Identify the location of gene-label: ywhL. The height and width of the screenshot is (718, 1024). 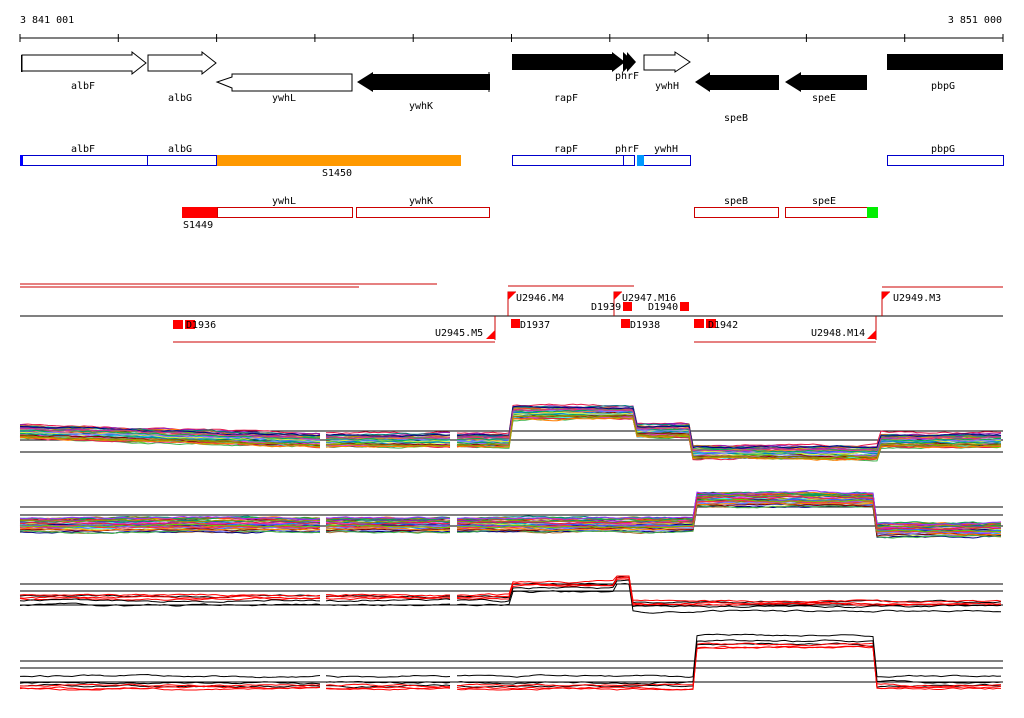
(284, 98).